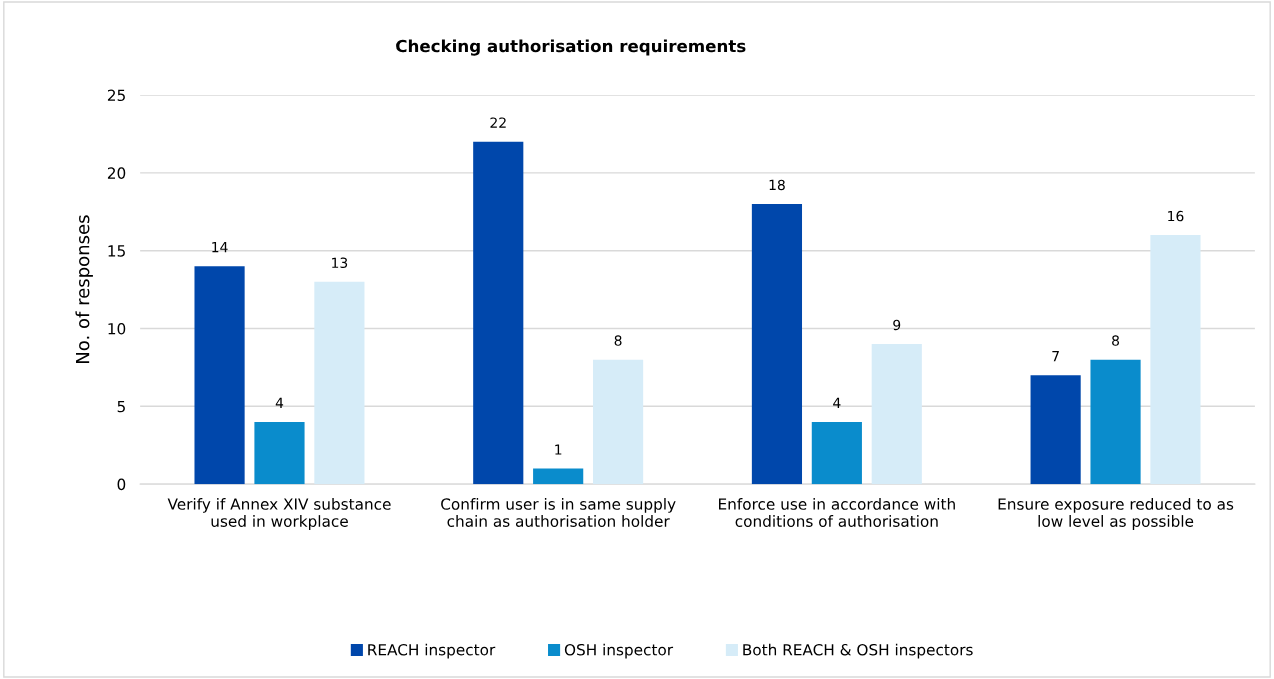 This screenshot has height=679, width=1274. Describe the element at coordinates (619, 651) in the screenshot. I see `legend-label: OSH inspector` at that location.